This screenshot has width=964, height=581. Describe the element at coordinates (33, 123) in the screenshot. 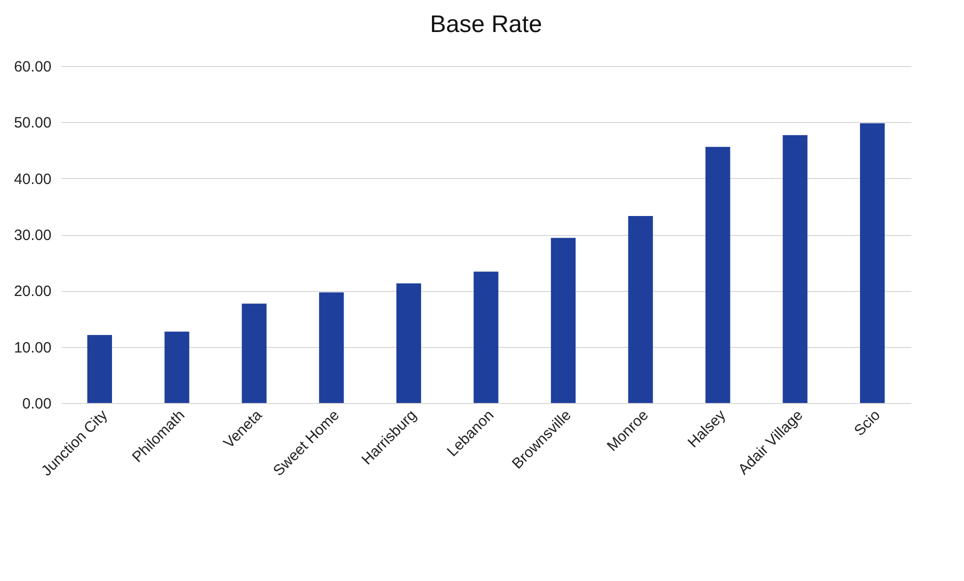

I see `y-tick-label: 50.00` at that location.